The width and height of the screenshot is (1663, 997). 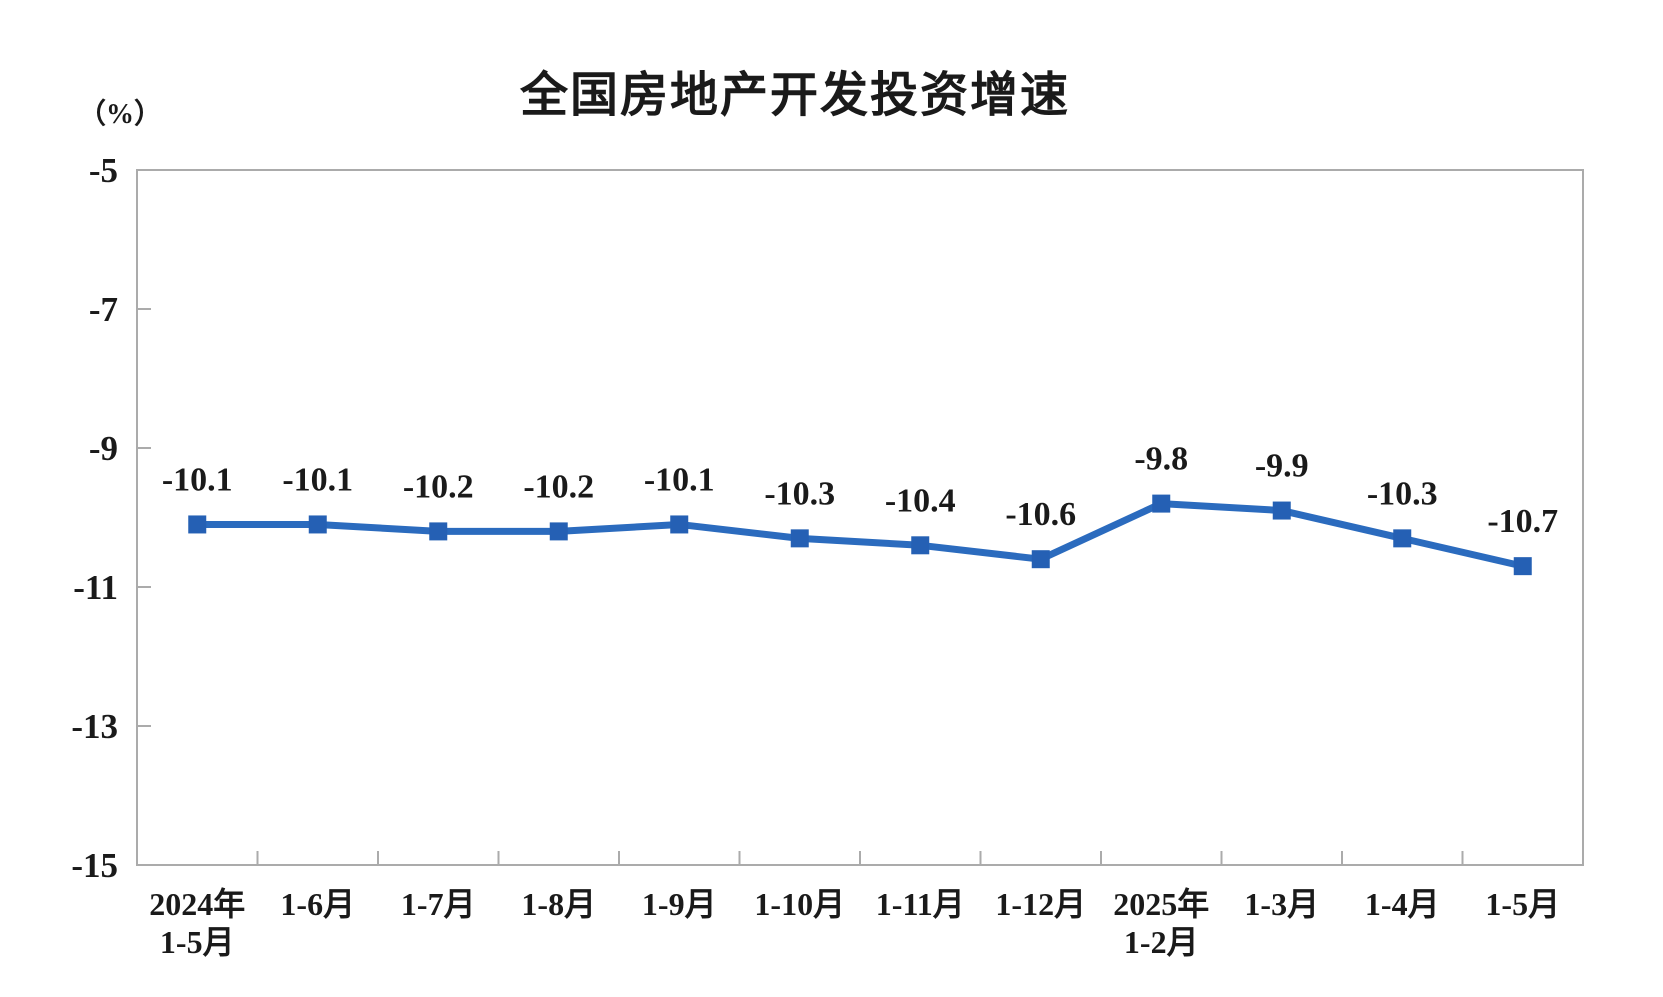 What do you see at coordinates (438, 904) in the screenshot?
I see `x-tick-label: 1-7月` at bounding box center [438, 904].